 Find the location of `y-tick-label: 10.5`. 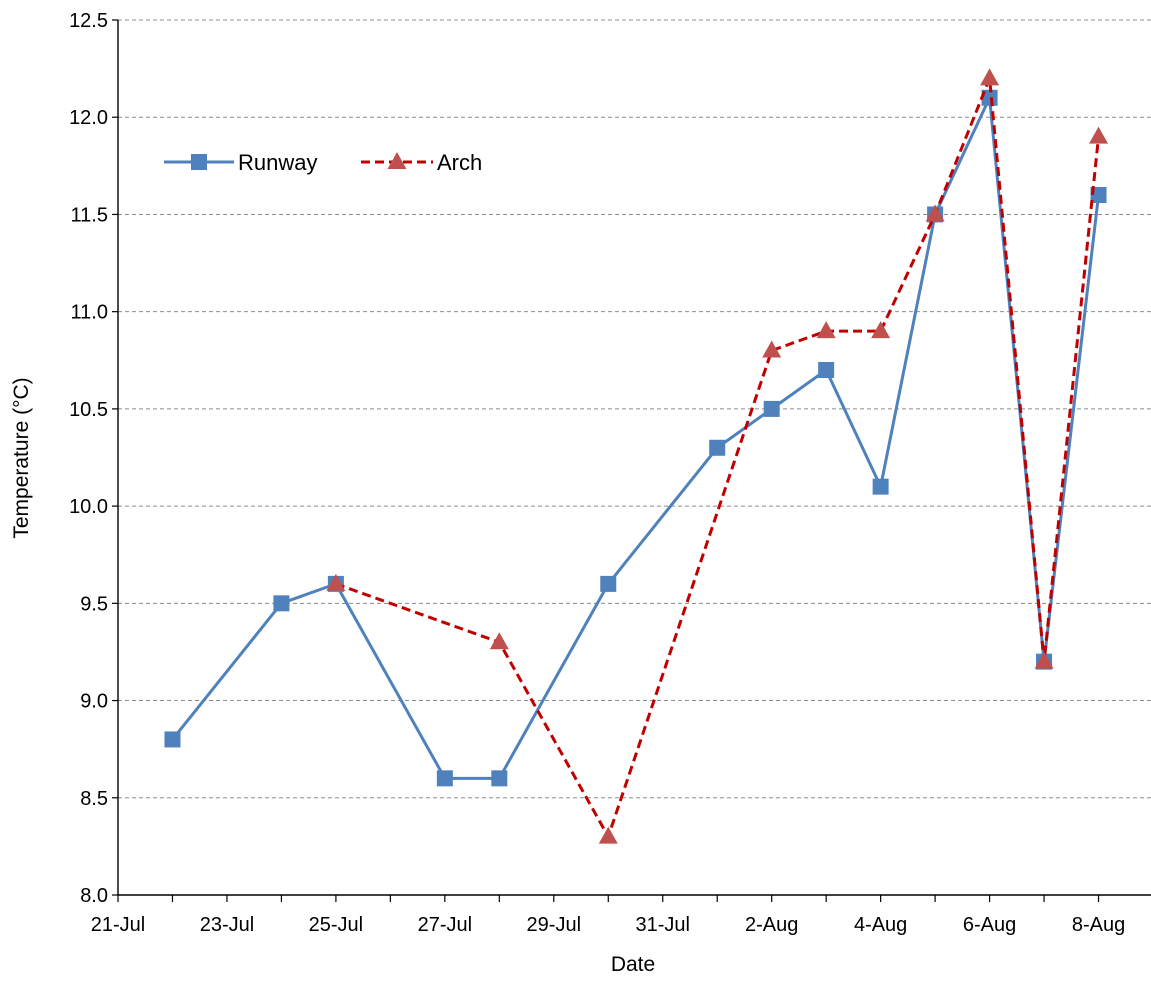

y-tick-label: 10.5 is located at coordinates (88, 410).